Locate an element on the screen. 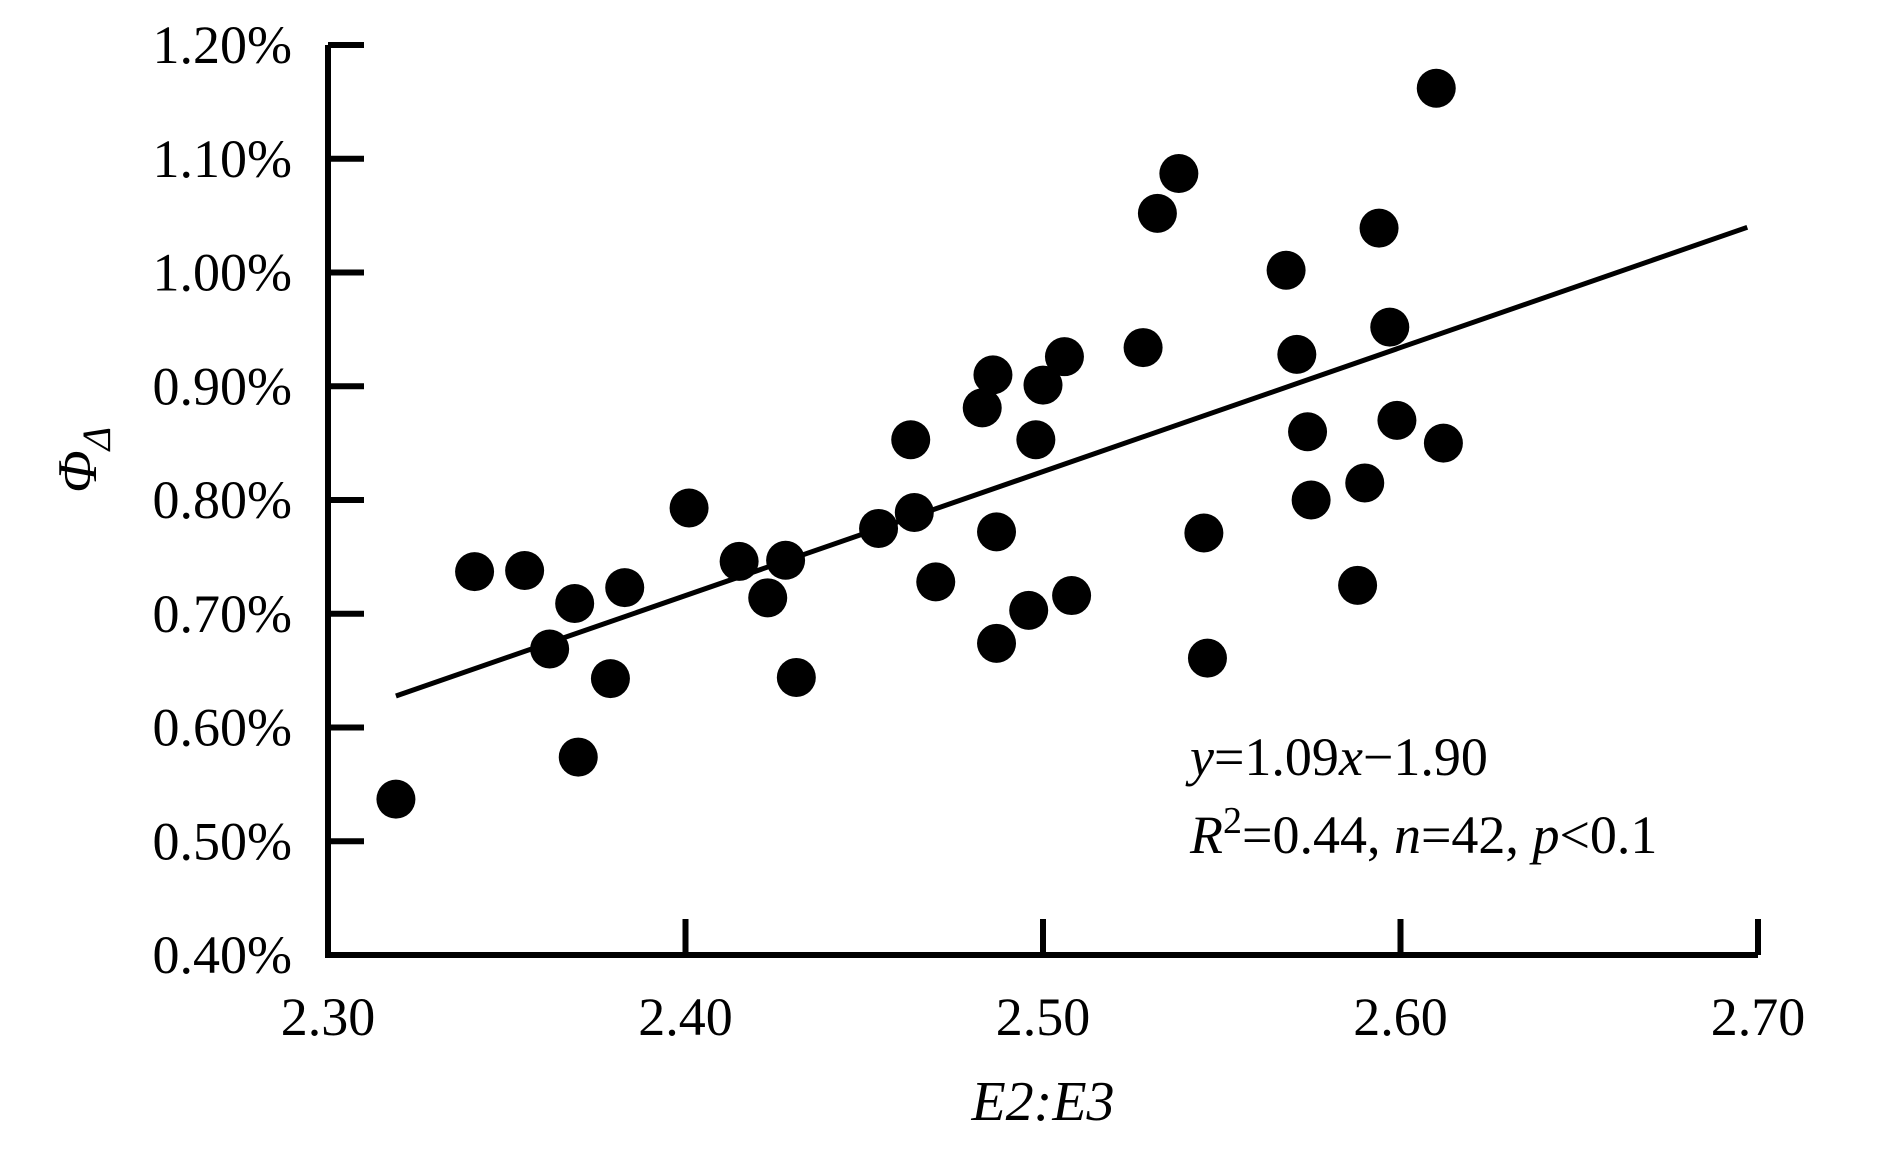 This screenshot has height=1156, width=1887. y-tick-label: 0.90% is located at coordinates (222, 386).